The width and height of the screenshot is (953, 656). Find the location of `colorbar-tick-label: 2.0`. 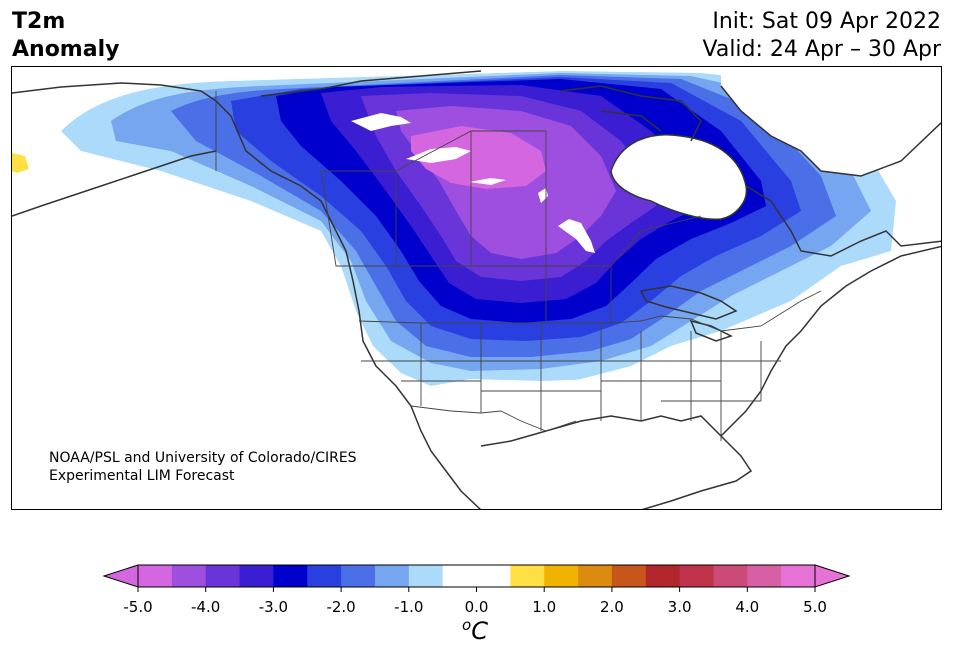

colorbar-tick-label: 2.0 is located at coordinates (611, 607).